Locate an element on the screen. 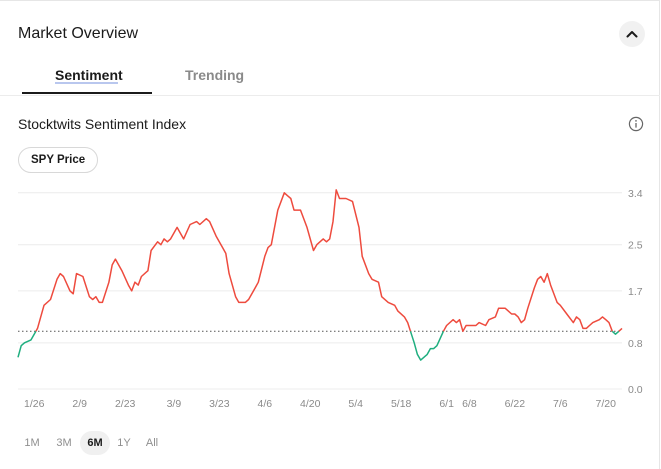 The height and width of the screenshot is (469, 661). chevron-up-icon is located at coordinates (632, 34).